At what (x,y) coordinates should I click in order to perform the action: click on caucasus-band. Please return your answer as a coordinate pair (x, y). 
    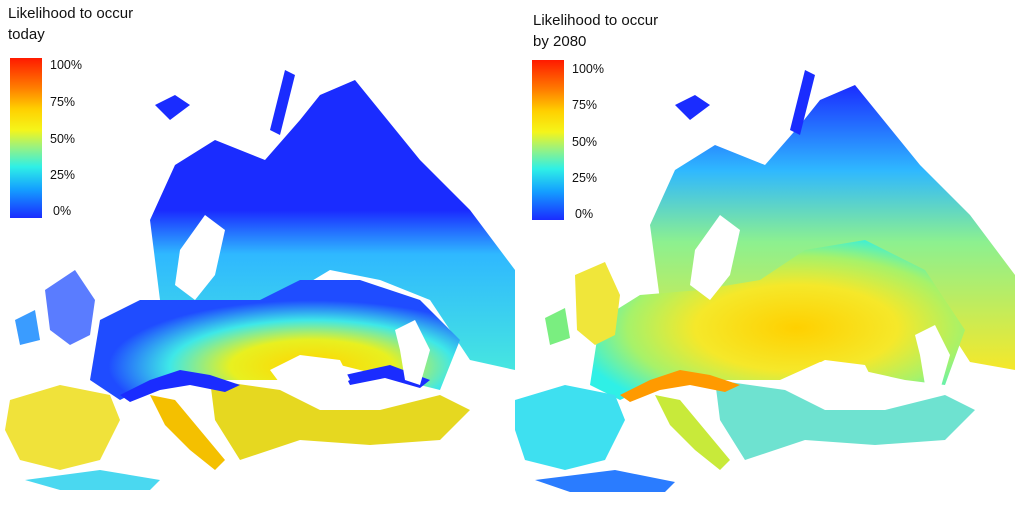
    Looking at the image, I should click on (387, 376).